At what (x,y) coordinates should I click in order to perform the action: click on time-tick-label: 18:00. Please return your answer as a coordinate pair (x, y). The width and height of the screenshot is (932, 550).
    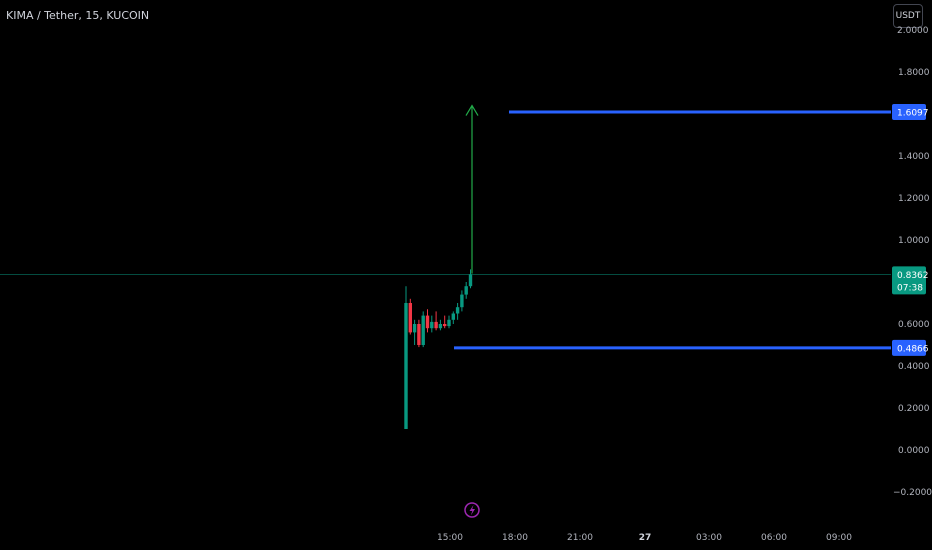
    Looking at the image, I should click on (515, 538).